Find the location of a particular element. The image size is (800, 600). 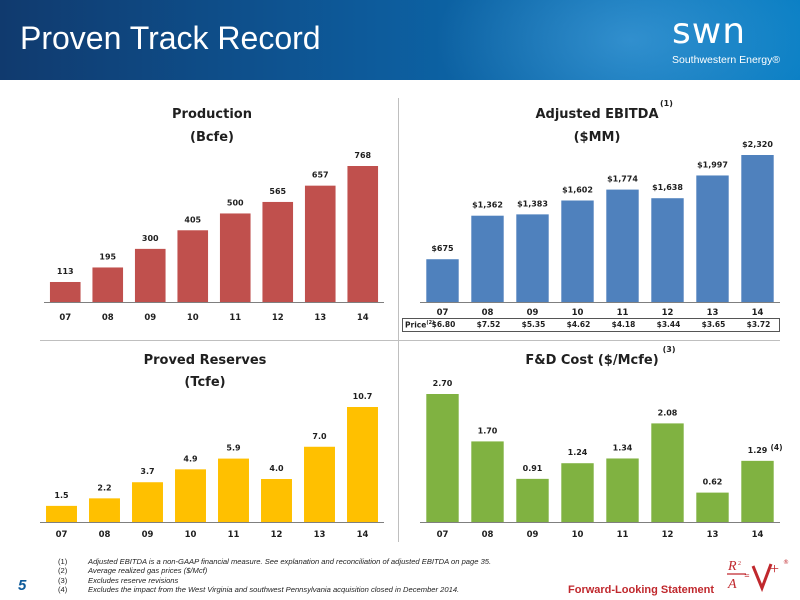

data-label-ebitda-10: $1,602 is located at coordinates (577, 189).